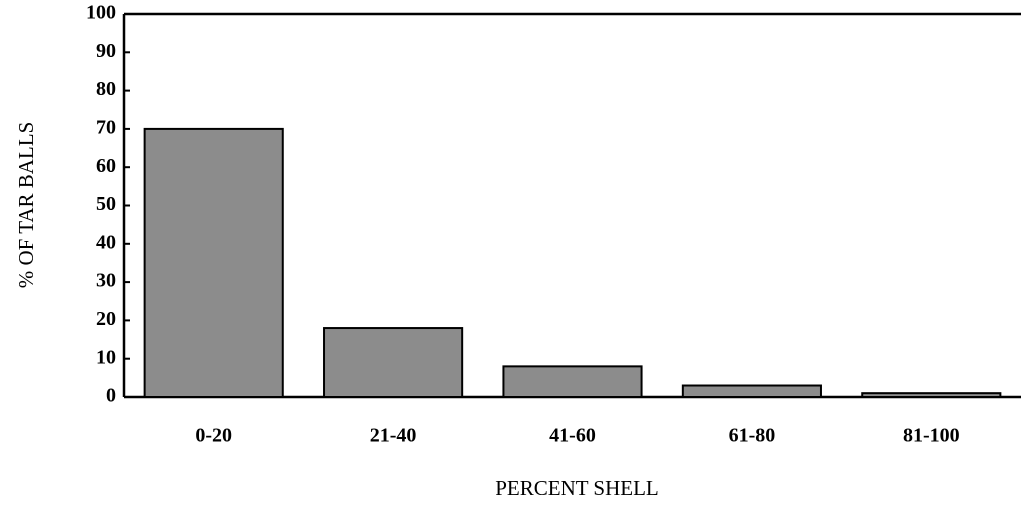 The width and height of the screenshot is (1021, 508). What do you see at coordinates (106, 242) in the screenshot?
I see `y-tick-label: 40` at bounding box center [106, 242].